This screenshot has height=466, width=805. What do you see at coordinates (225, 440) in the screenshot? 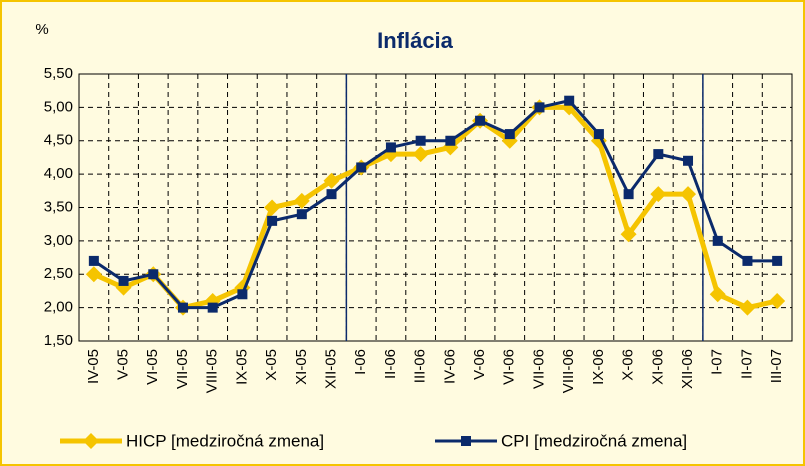
I see `legend-label: HICP [medziročná zmena]` at bounding box center [225, 440].